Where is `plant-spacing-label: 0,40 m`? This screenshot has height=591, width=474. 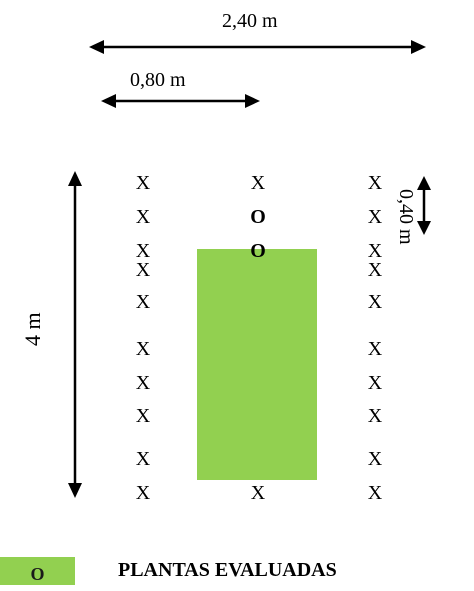 plant-spacing-label: 0,40 m is located at coordinates (406, 217).